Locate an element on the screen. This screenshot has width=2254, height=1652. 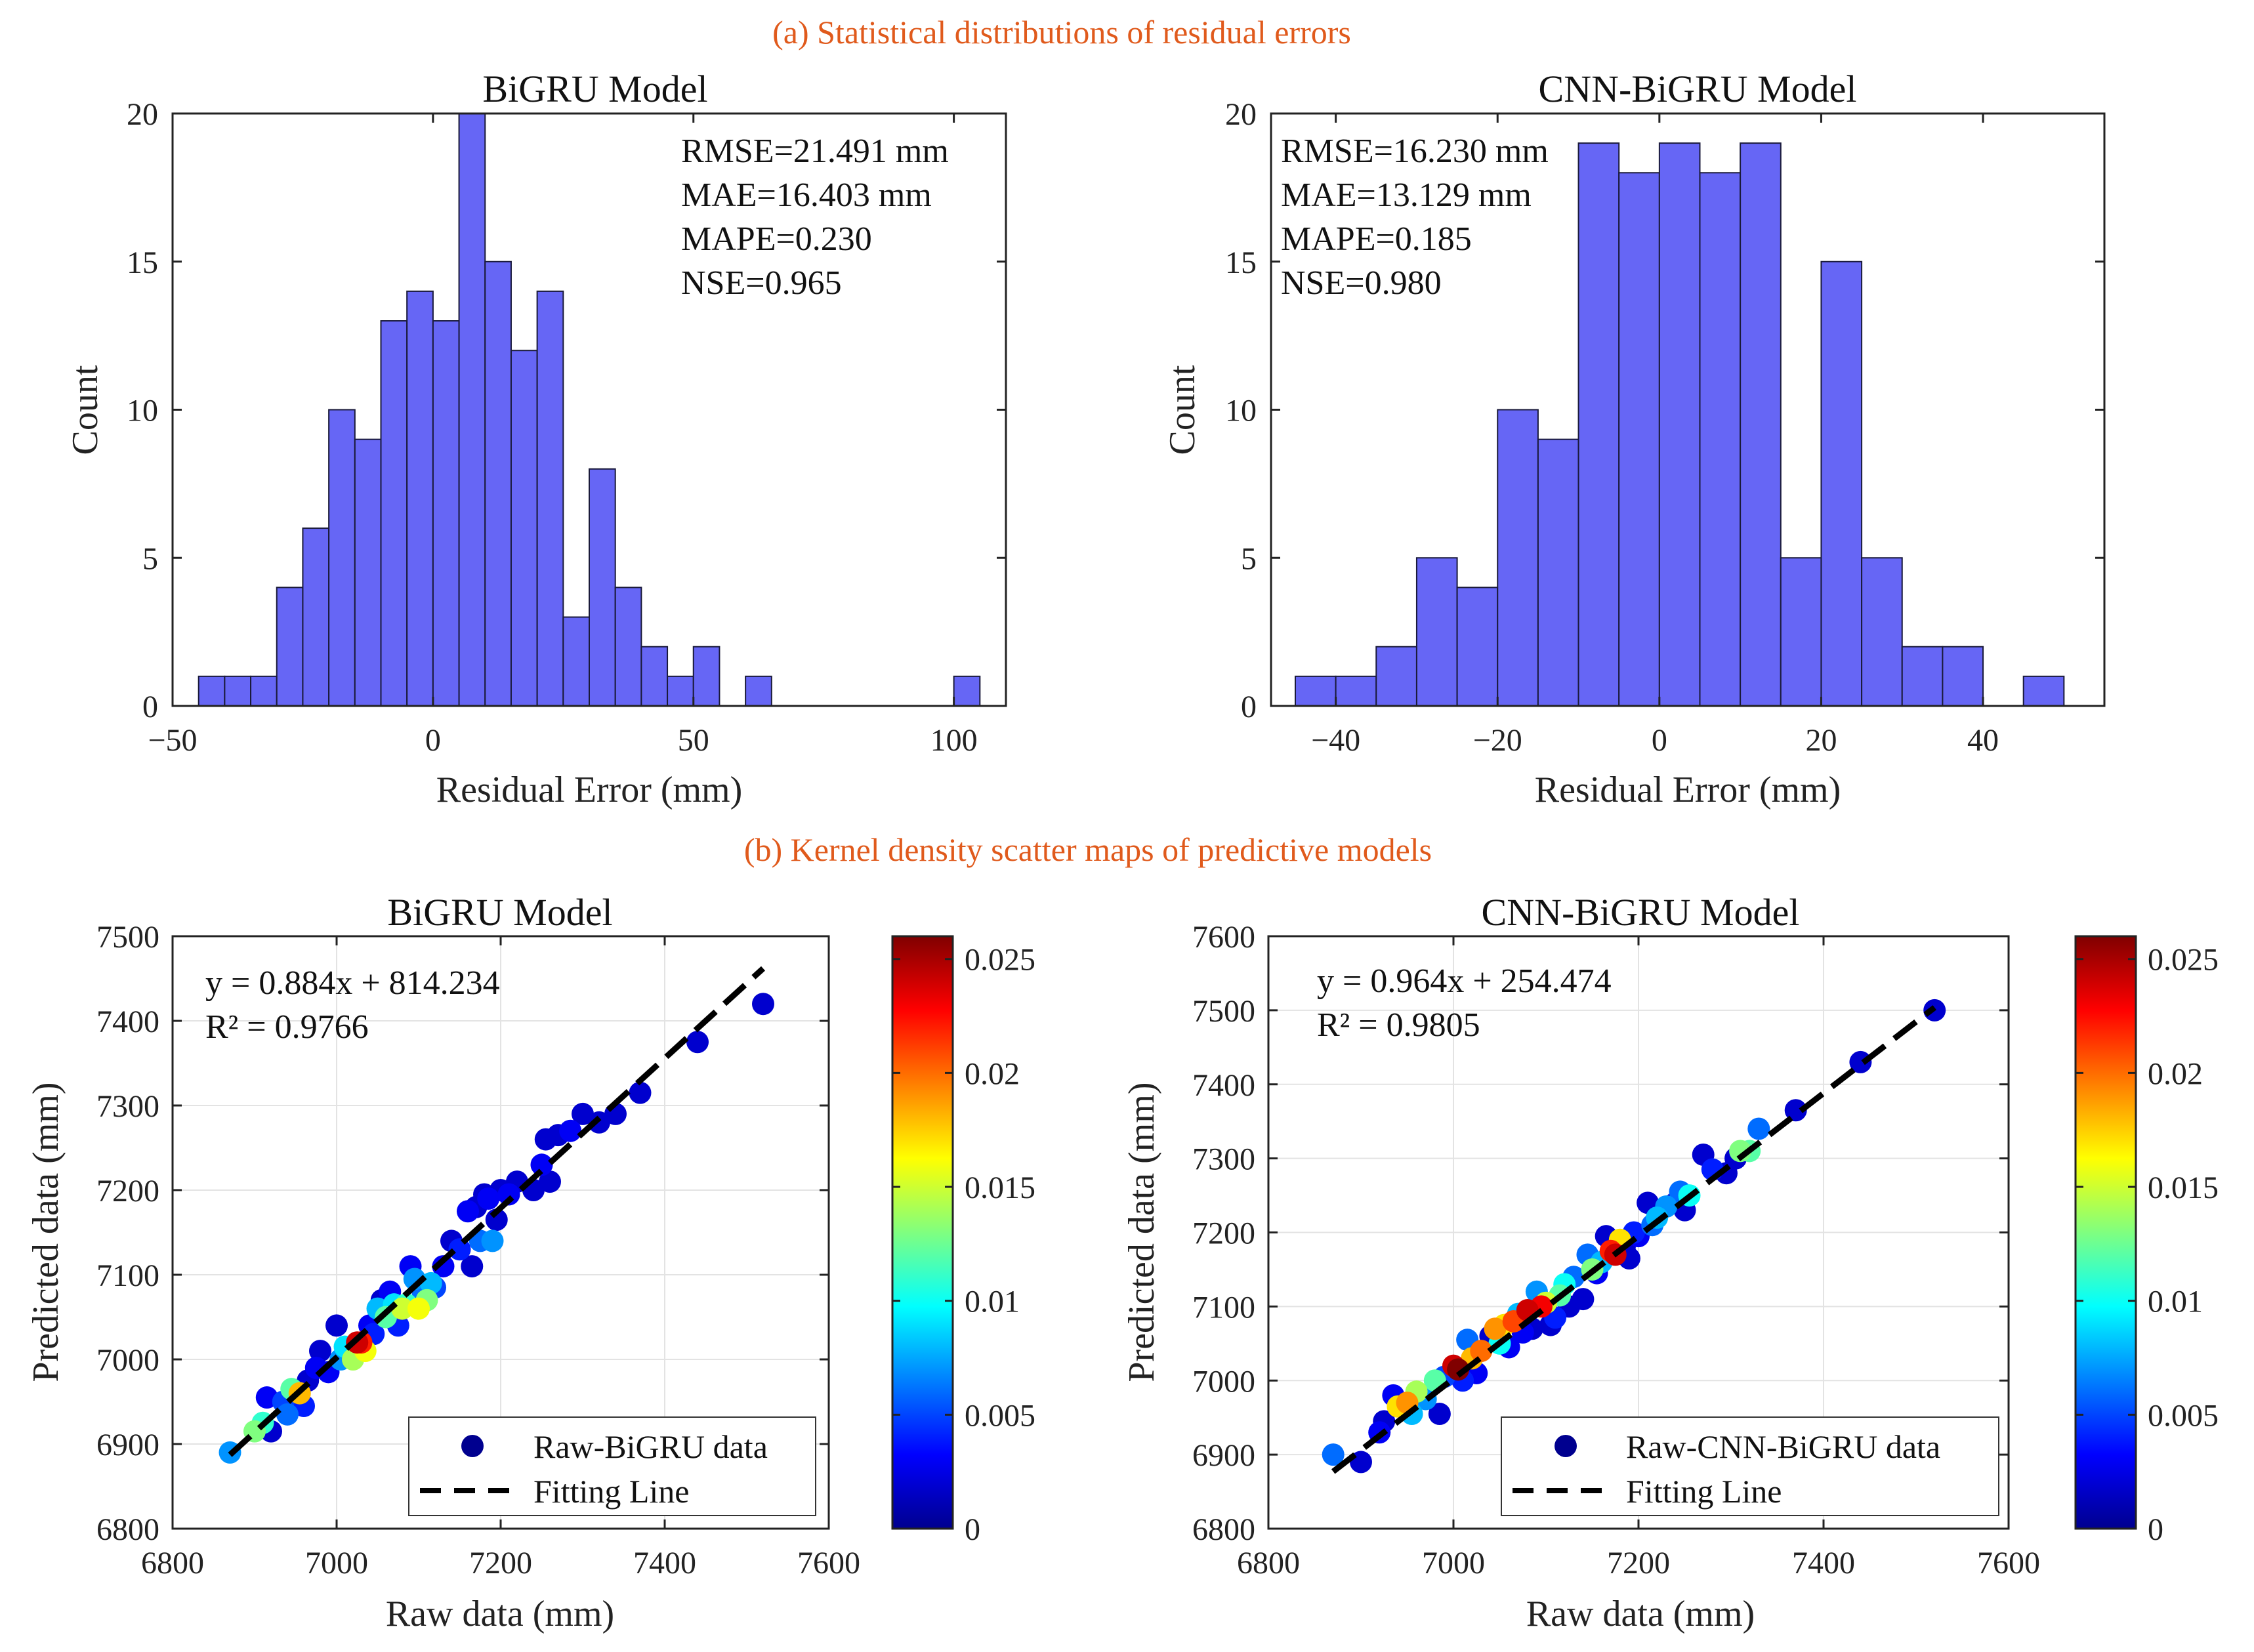
legend-box is located at coordinates (1750, 1466).